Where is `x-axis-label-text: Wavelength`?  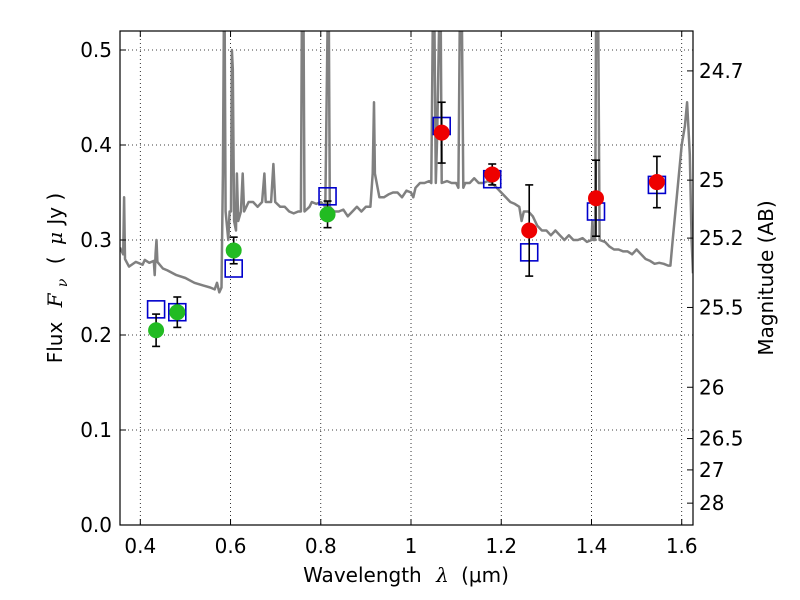
x-axis-label-text: Wavelength is located at coordinates (362, 575).